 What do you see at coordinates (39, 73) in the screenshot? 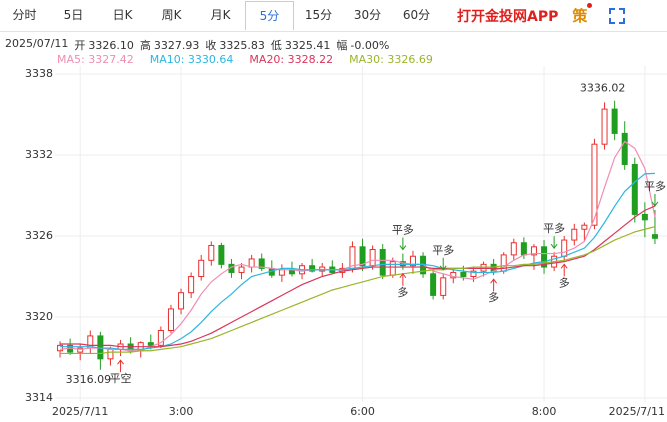
I see `y-tick-label: 3338` at bounding box center [39, 73].